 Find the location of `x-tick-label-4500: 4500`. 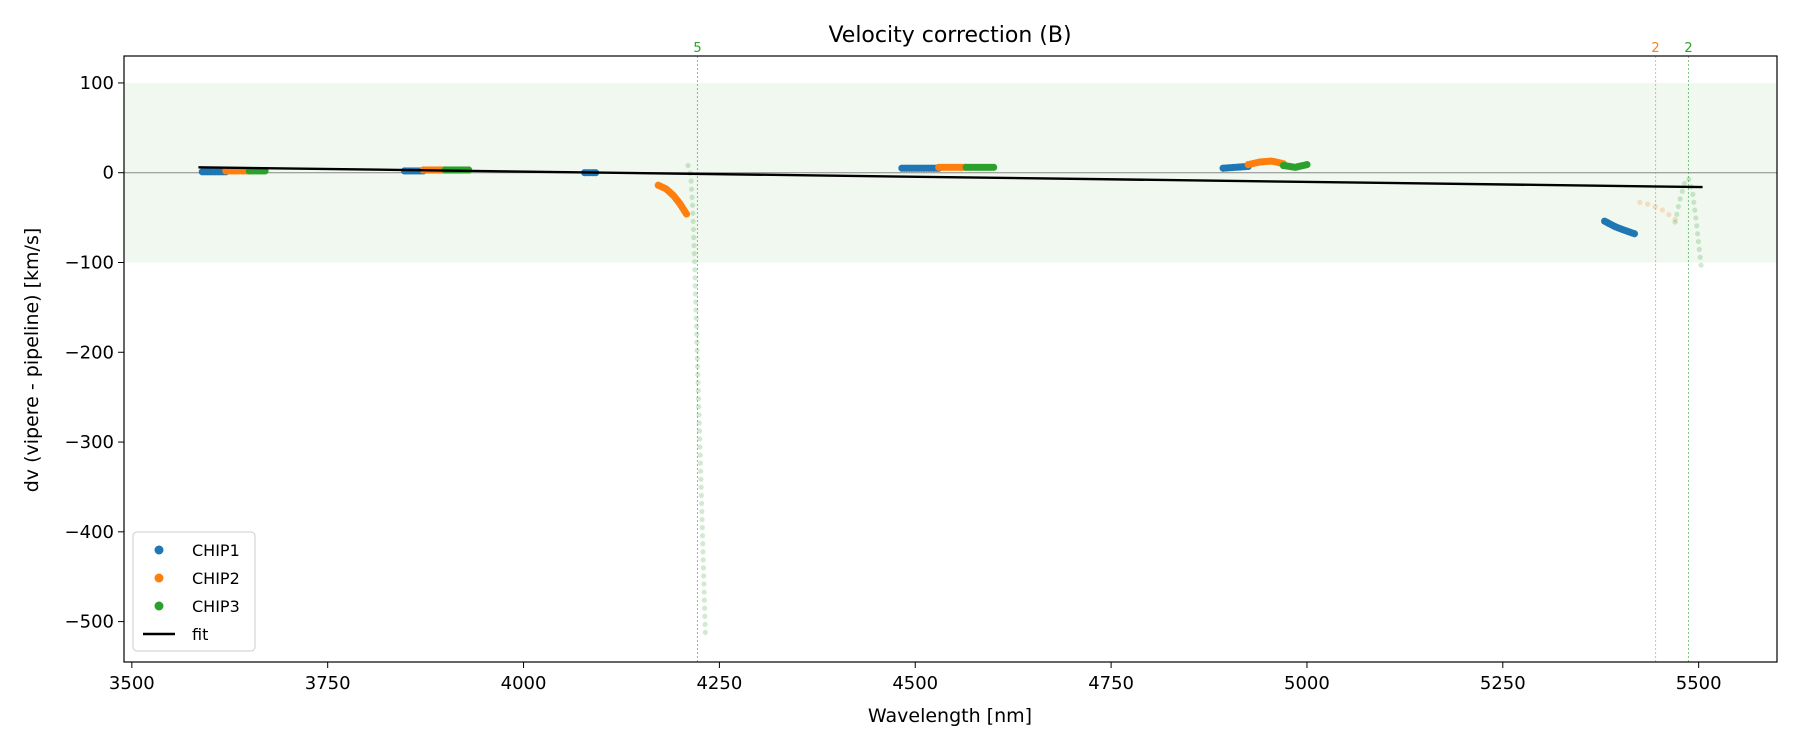

x-tick-label-4500: 4500 is located at coordinates (915, 683).